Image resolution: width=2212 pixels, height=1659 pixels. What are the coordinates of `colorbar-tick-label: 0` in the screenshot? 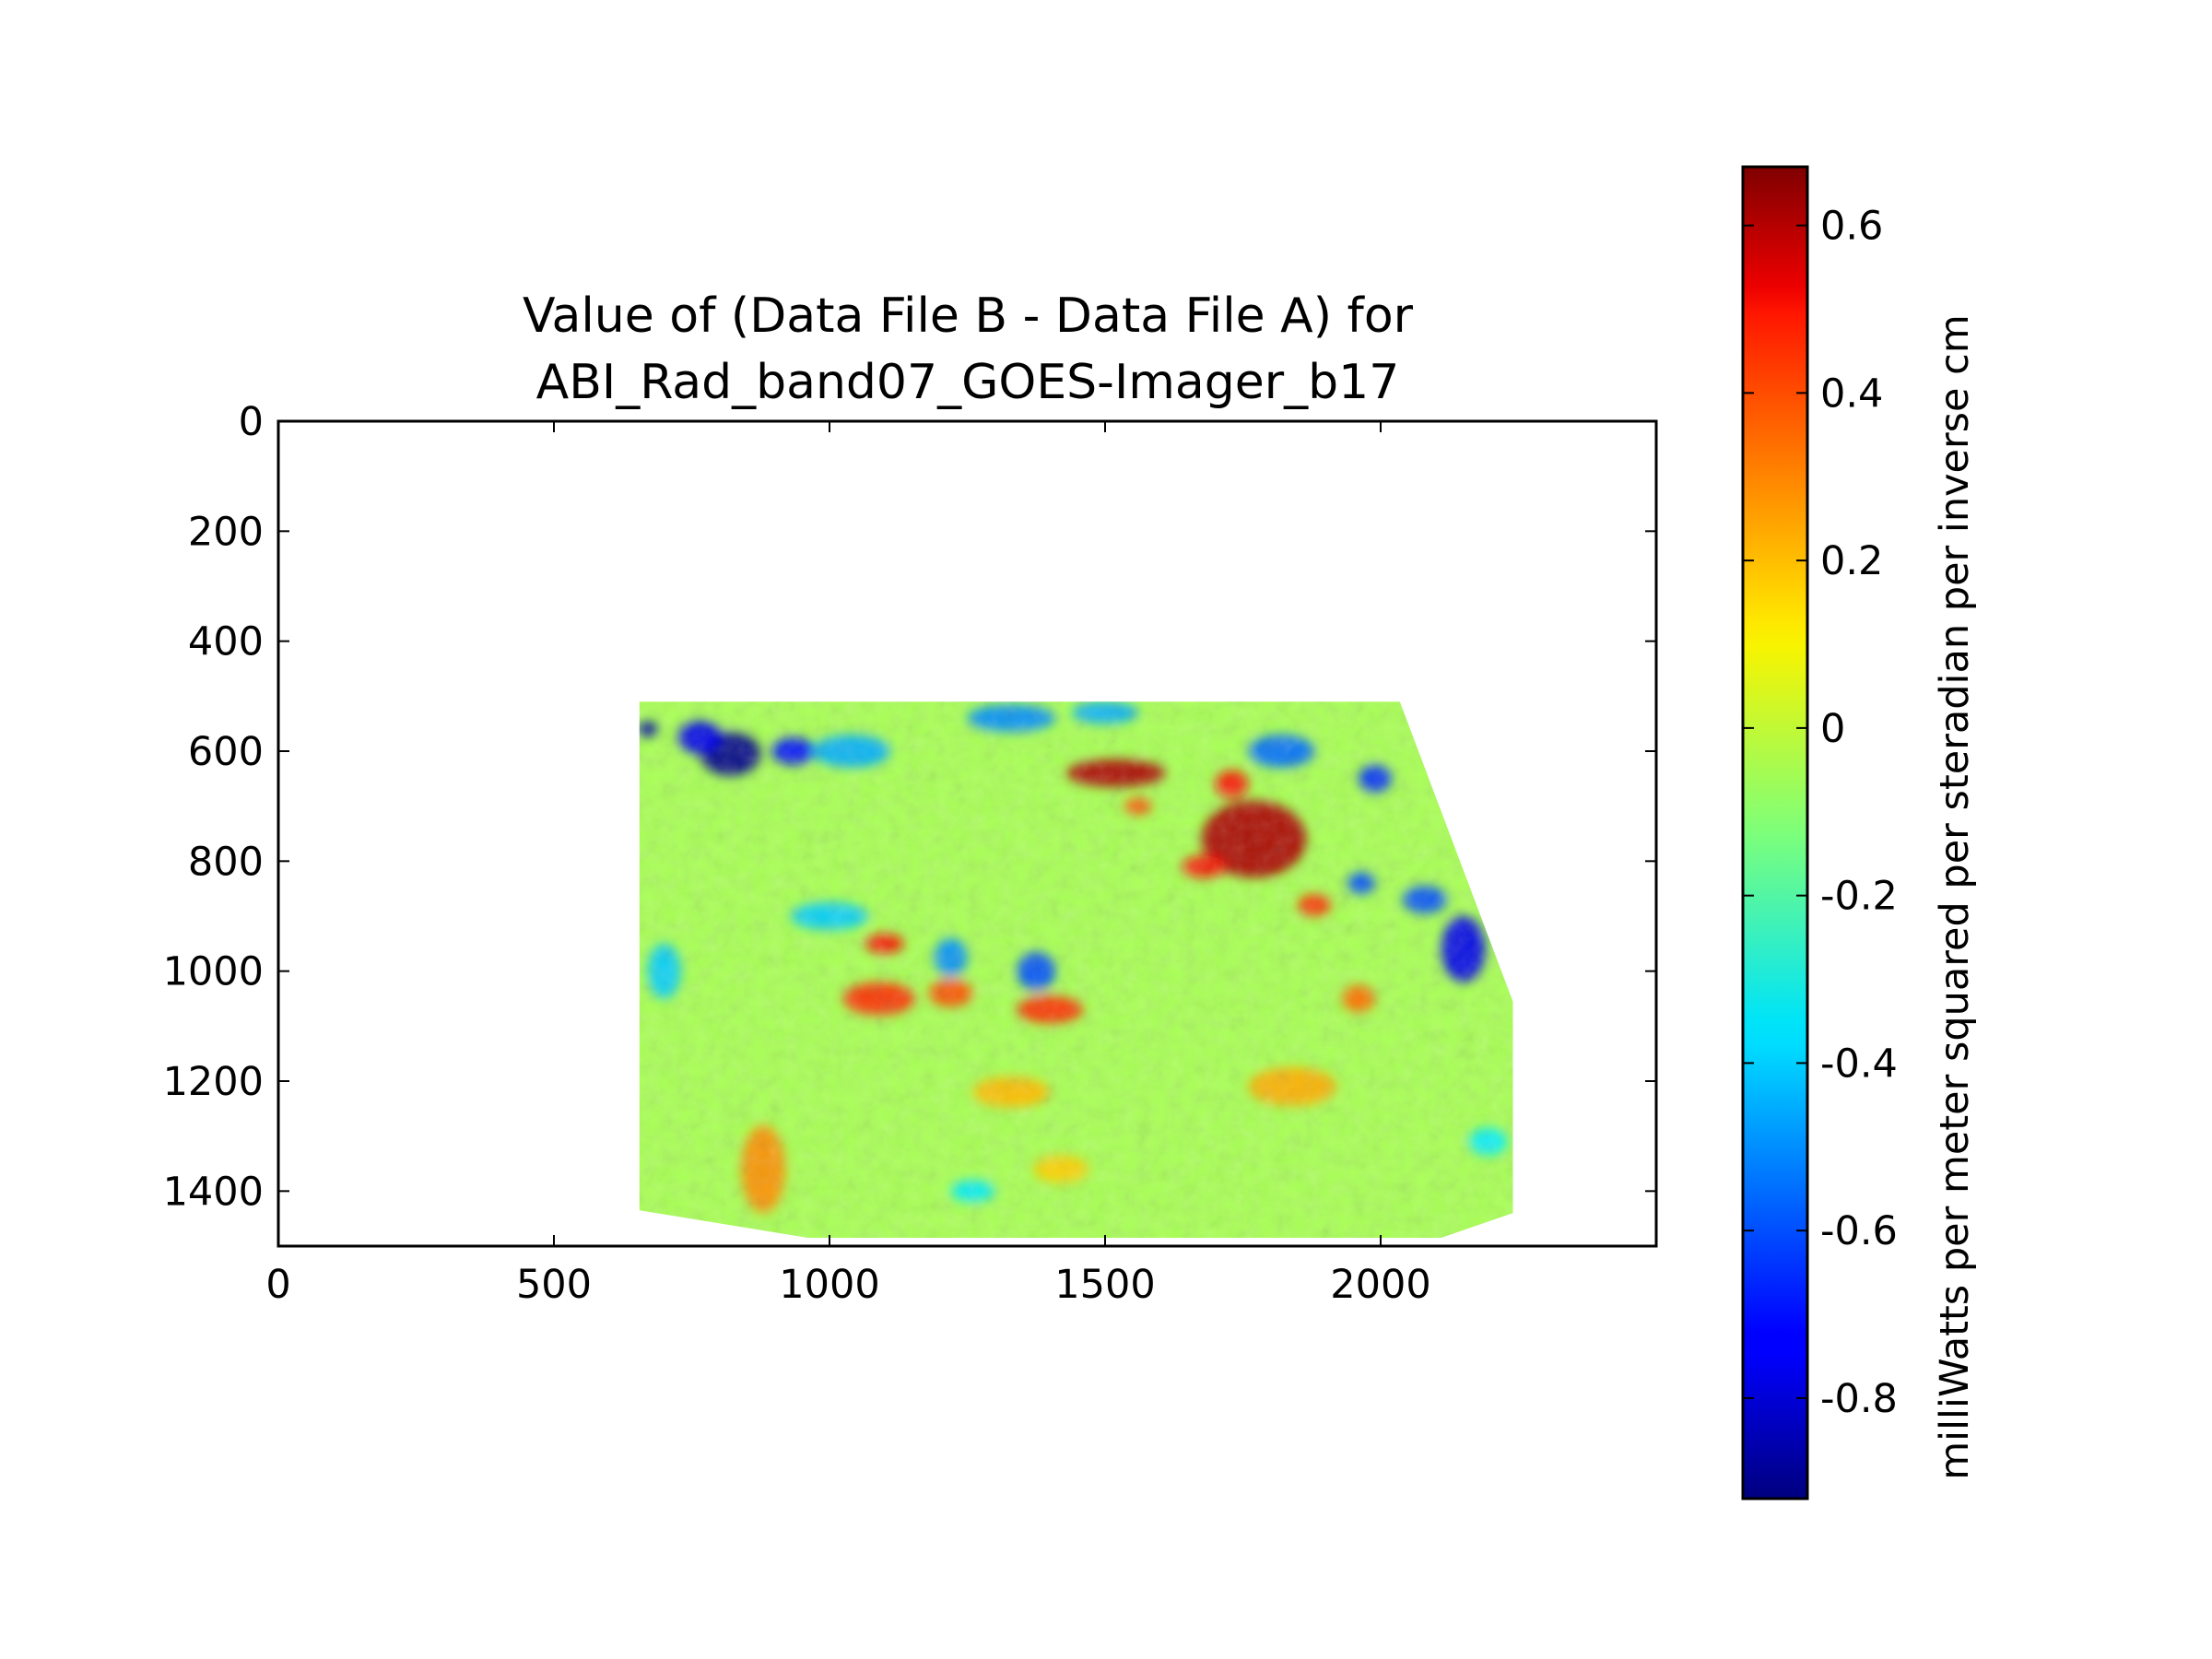 It's located at (1832, 729).